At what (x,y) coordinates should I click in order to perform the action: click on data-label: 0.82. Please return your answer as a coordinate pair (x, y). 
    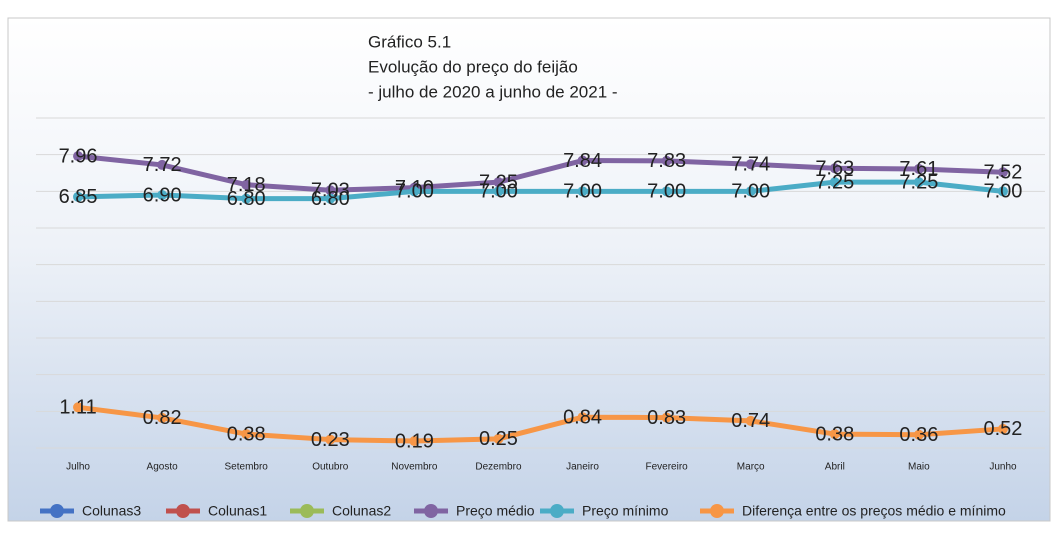
    Looking at the image, I should click on (162, 418).